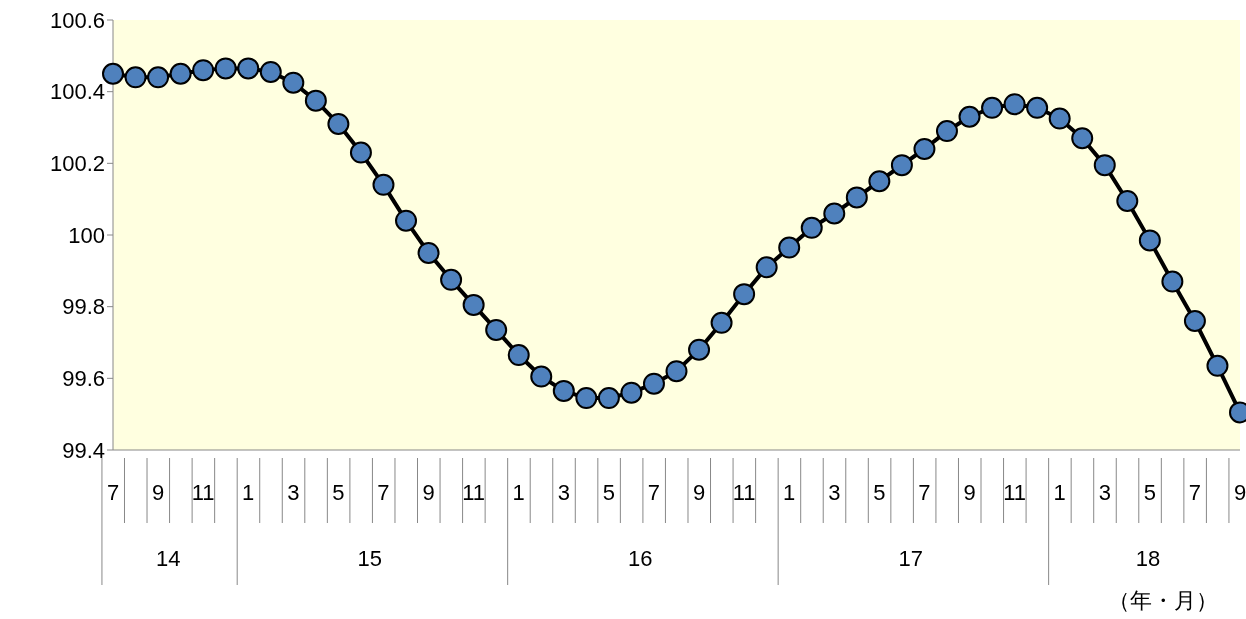  What do you see at coordinates (77, 164) in the screenshot?
I see `y-tick-label: 100.2` at bounding box center [77, 164].